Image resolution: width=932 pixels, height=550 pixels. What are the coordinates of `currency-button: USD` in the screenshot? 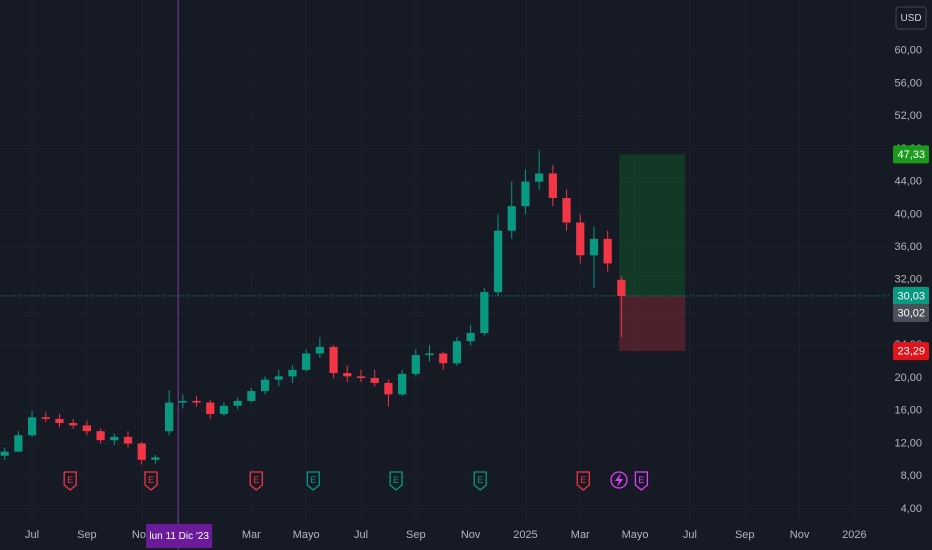 It's located at (911, 18).